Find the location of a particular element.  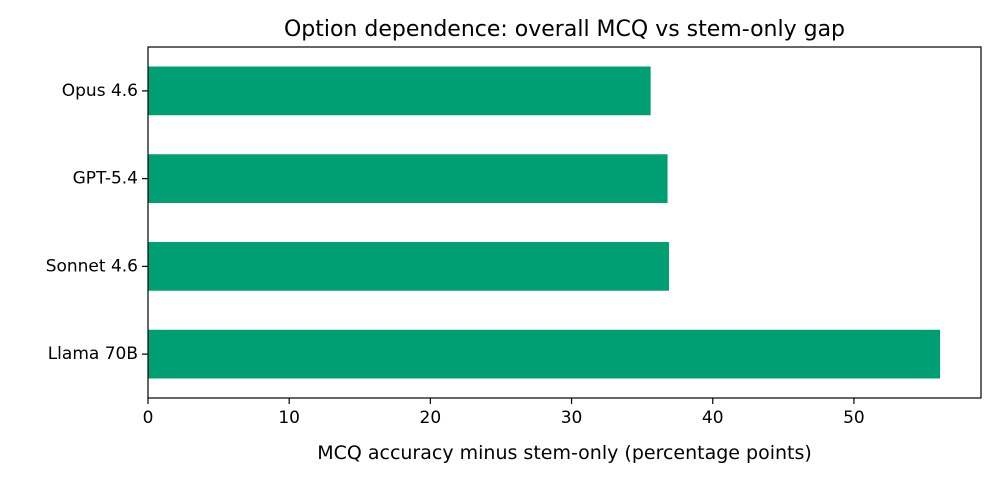

y-tick-label: Opus 4.6 is located at coordinates (100, 91).